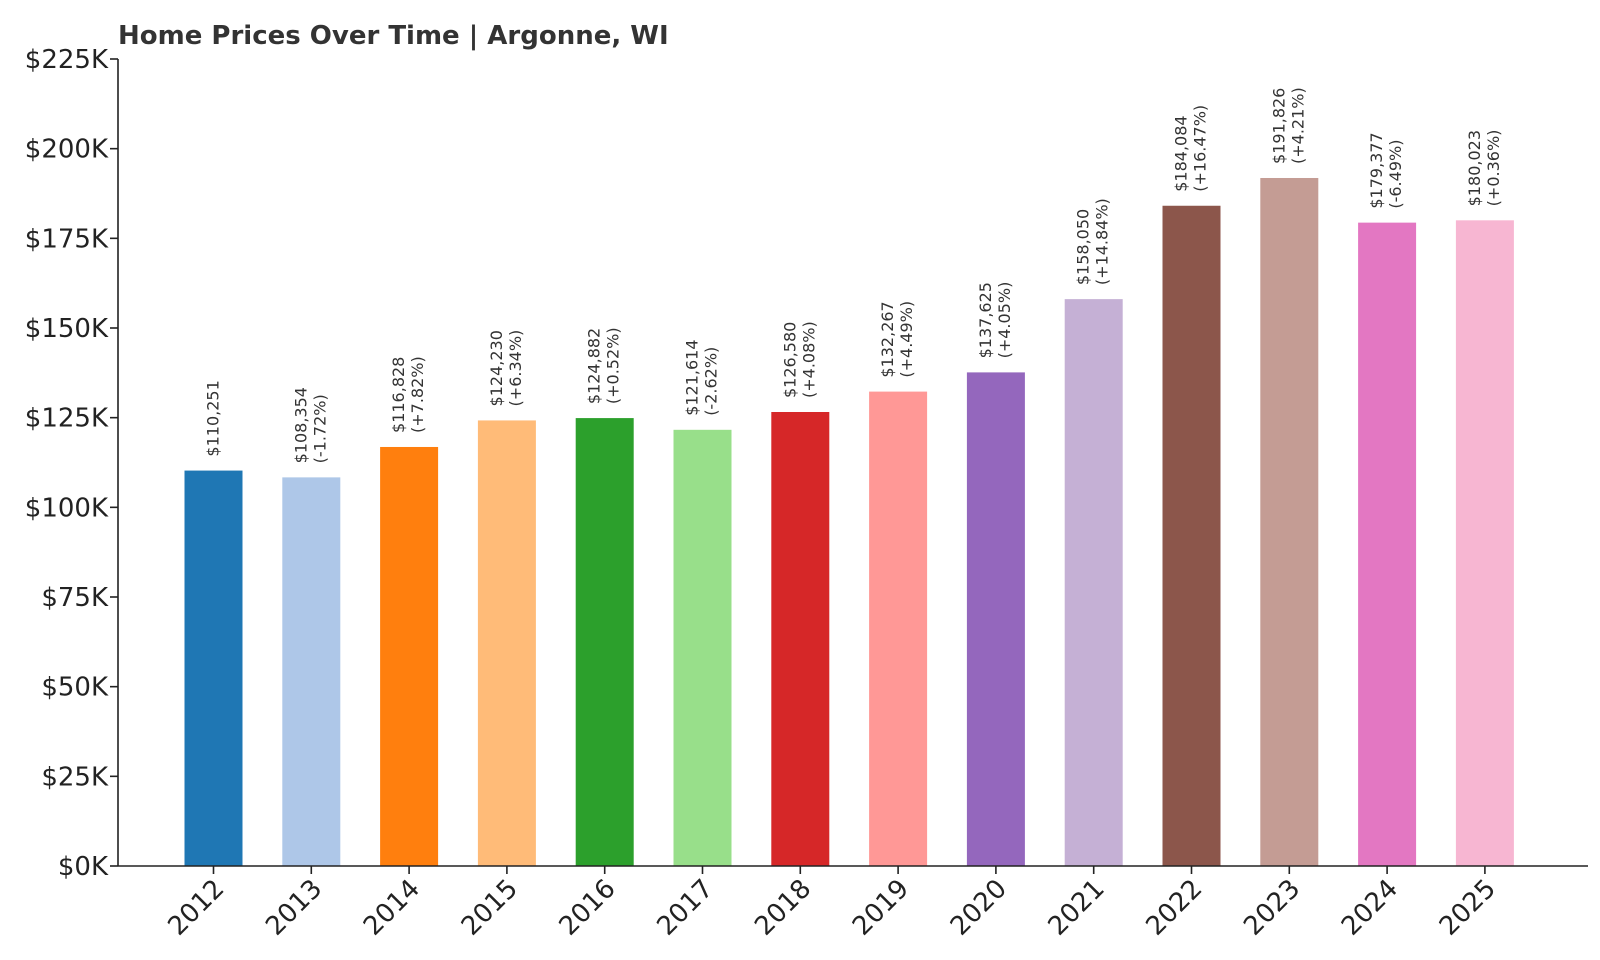 The width and height of the screenshot is (1600, 960). What do you see at coordinates (887, 339) in the screenshot?
I see `value-label-2019: $132,267` at bounding box center [887, 339].